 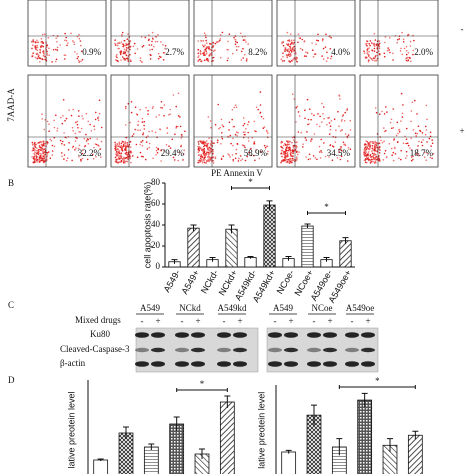 I want to click on protein-label: Cleaved-Caspase-3, so click(x=95, y=349).